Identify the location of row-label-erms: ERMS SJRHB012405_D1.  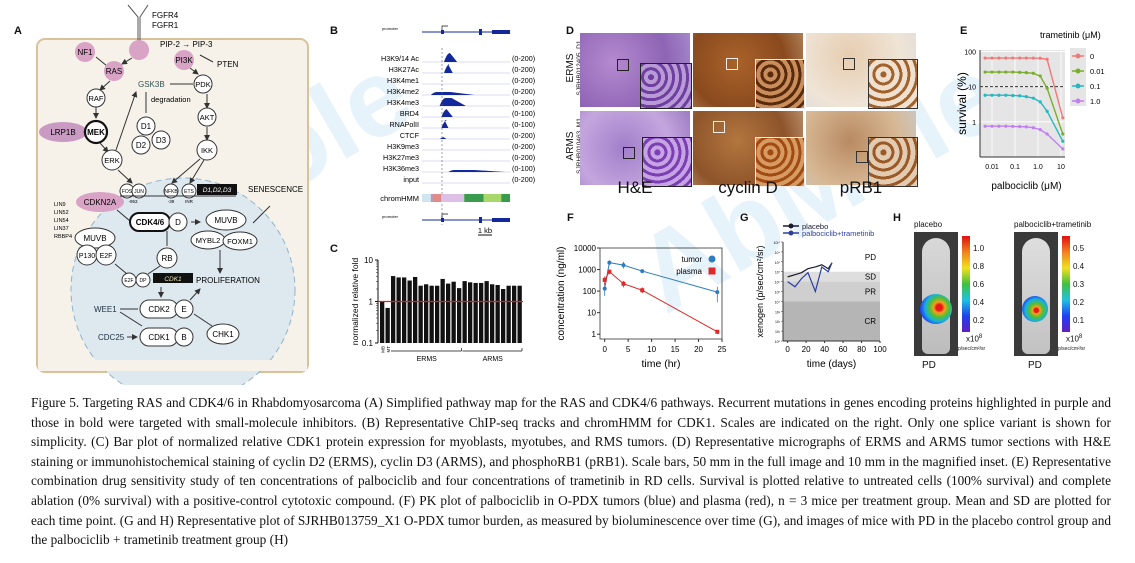
(574, 68).